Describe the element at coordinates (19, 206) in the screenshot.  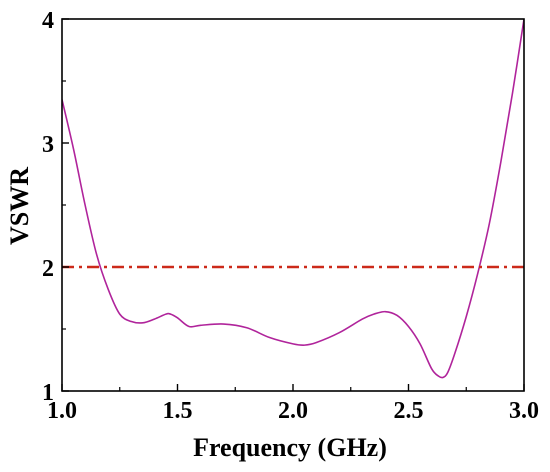
I see `y-axis-label: VSWR` at that location.